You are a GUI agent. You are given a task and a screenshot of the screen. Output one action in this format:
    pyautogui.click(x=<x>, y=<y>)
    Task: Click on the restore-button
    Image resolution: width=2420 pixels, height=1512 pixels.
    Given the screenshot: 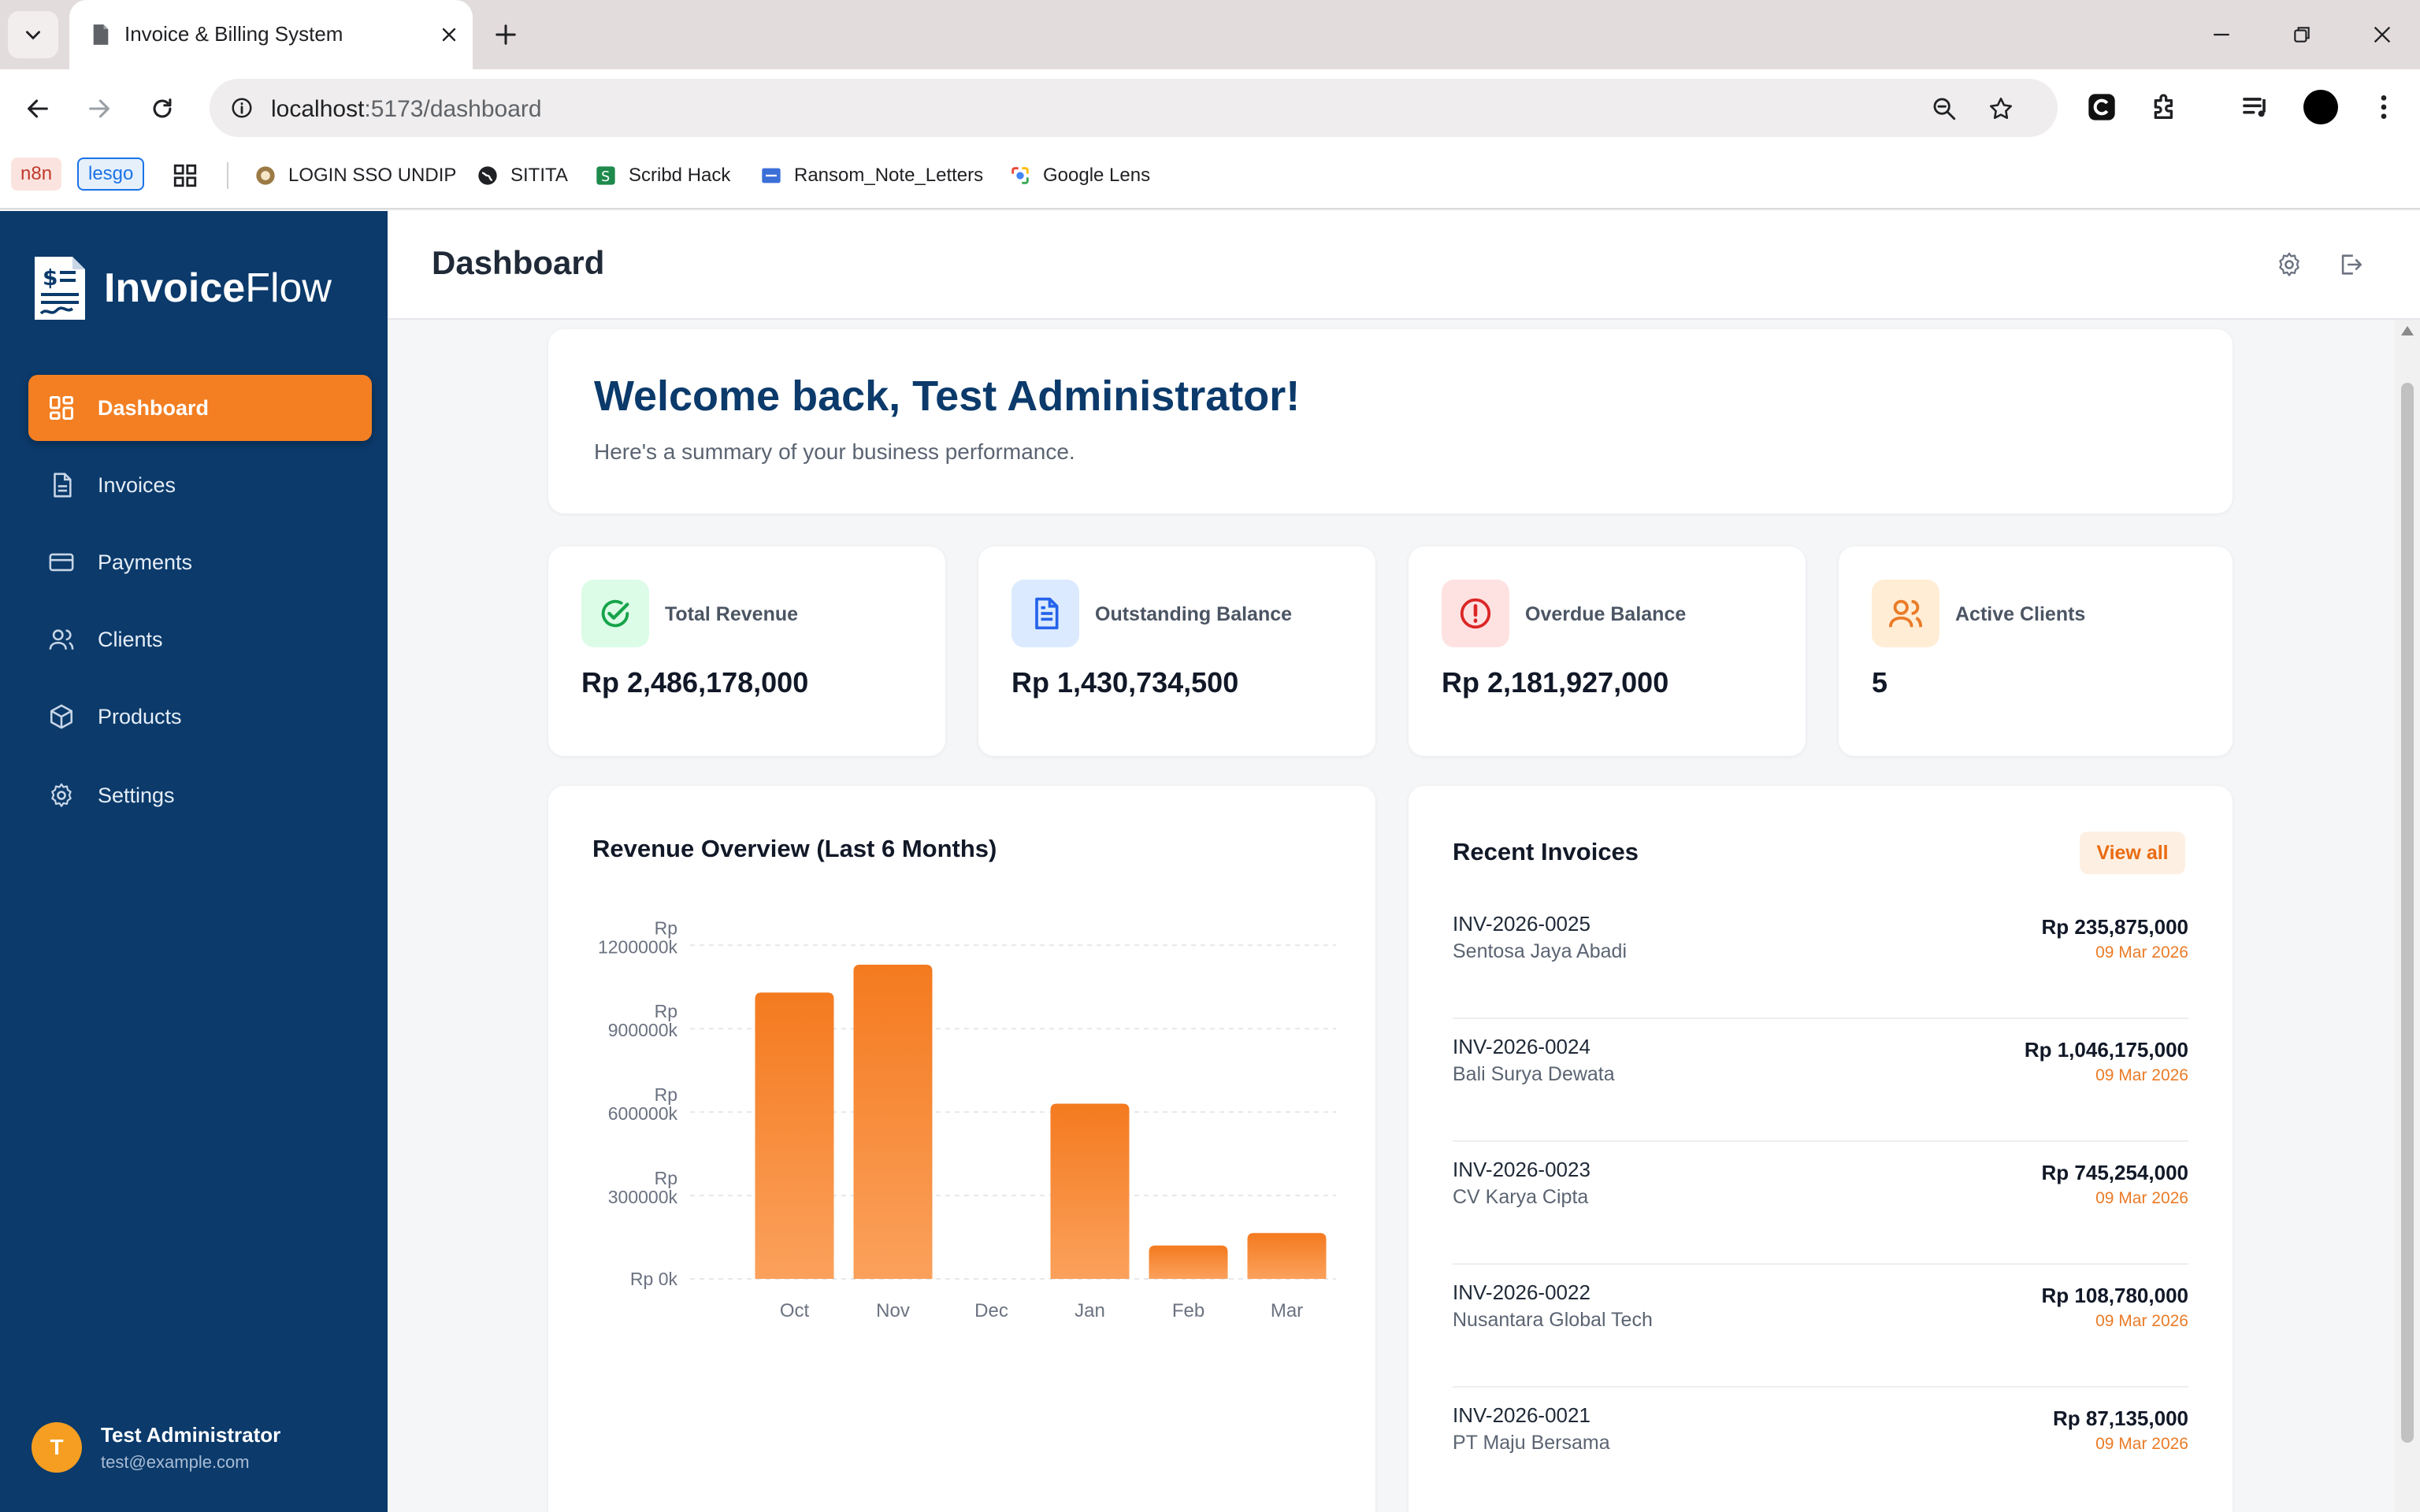 What is the action you would take?
    pyautogui.click(x=2301, y=34)
    